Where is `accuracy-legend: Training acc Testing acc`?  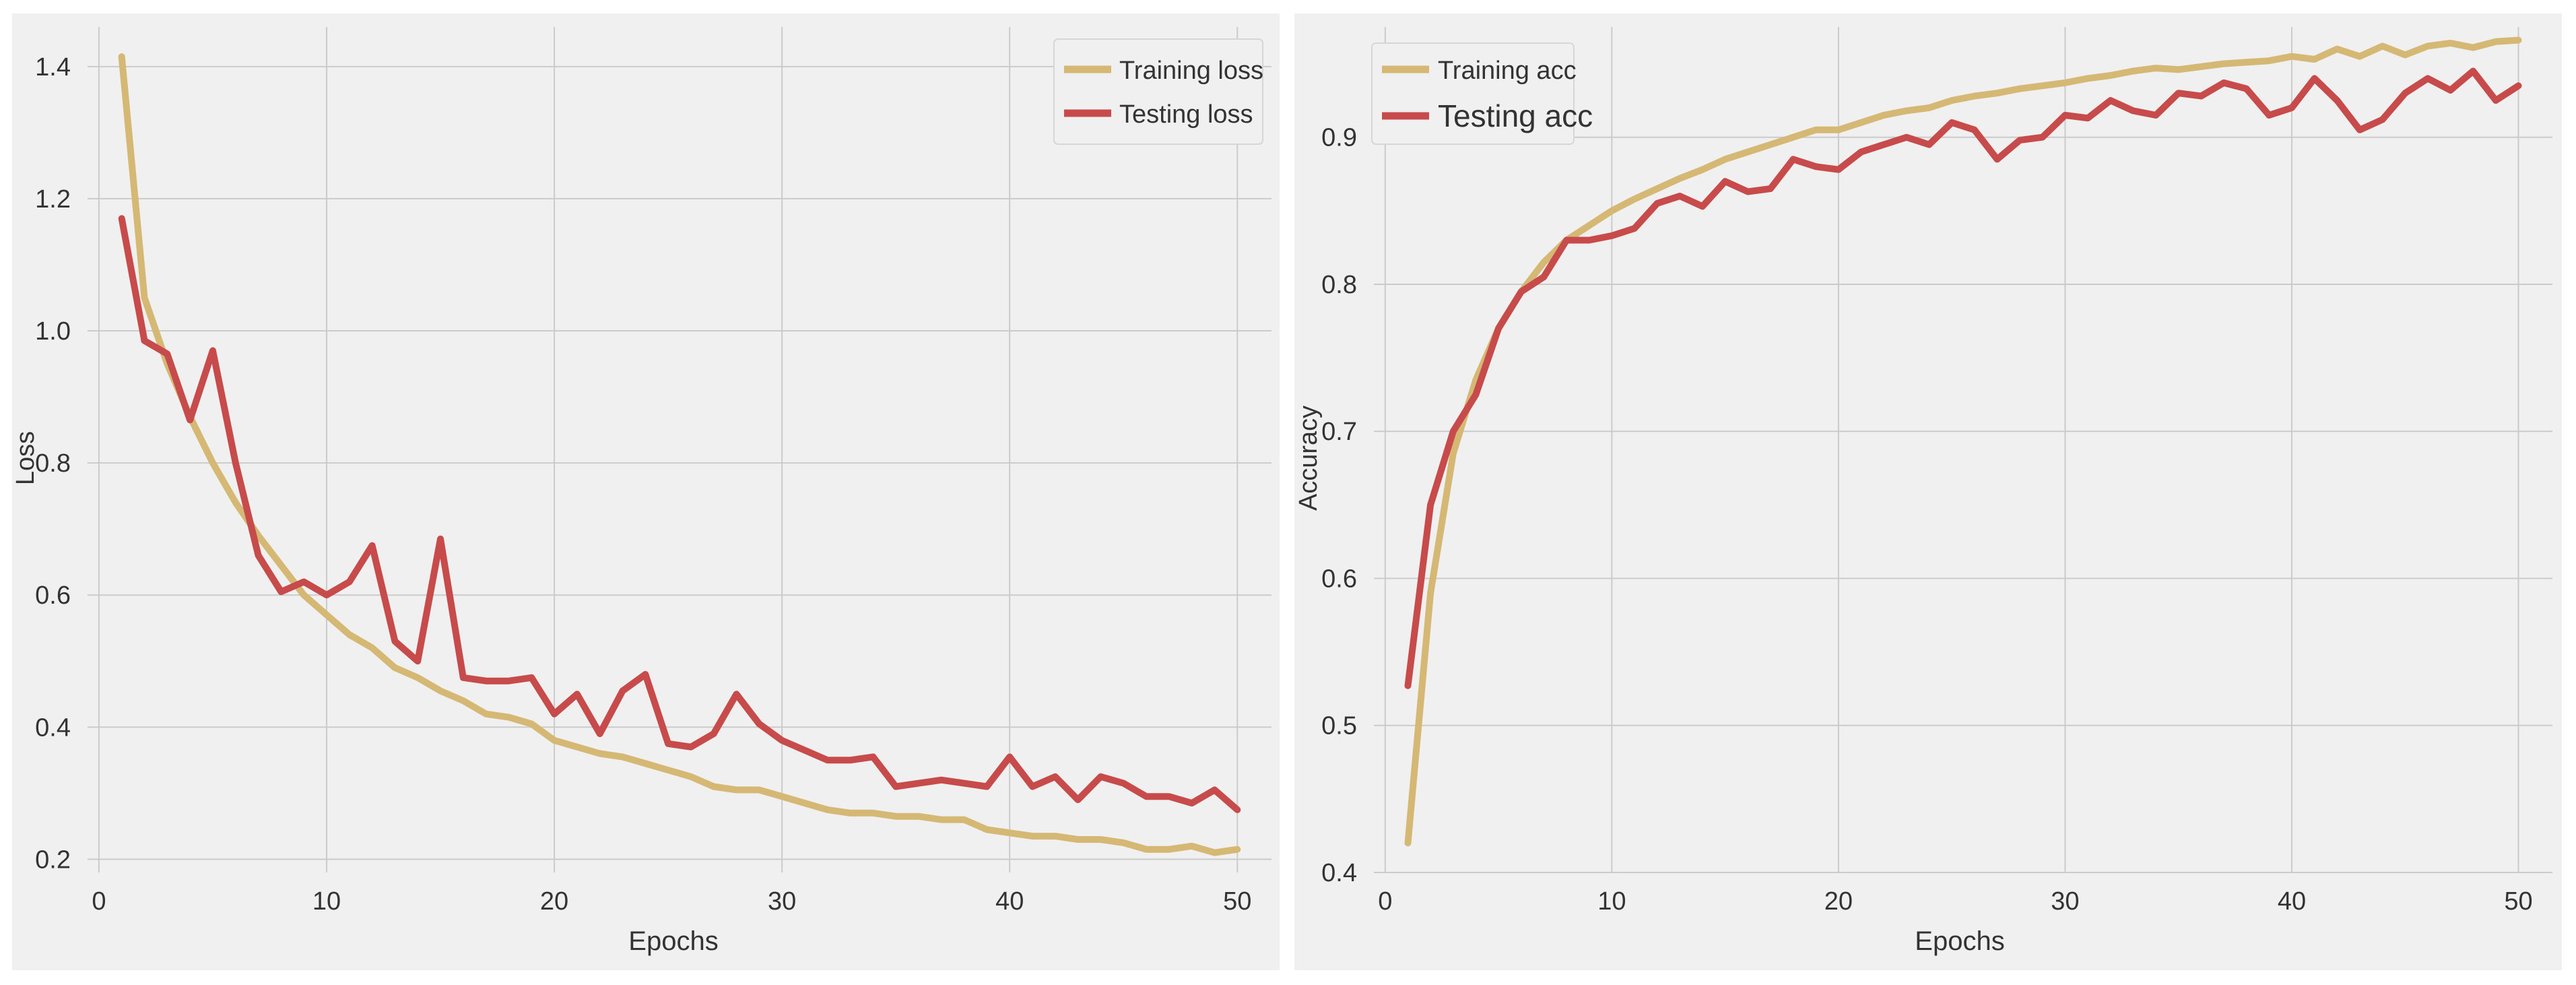 accuracy-legend: Training acc Testing acc is located at coordinates (1482, 93).